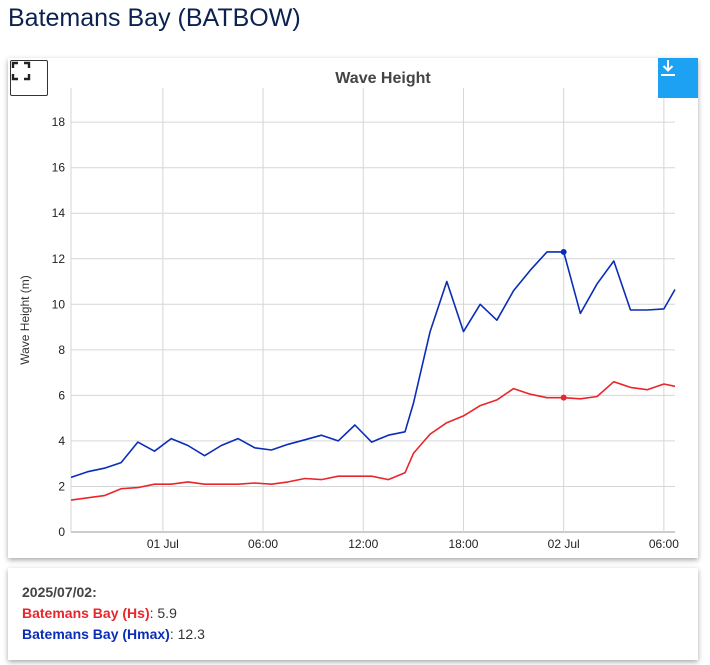  I want to click on chart-title: Wave Height, so click(383, 78).